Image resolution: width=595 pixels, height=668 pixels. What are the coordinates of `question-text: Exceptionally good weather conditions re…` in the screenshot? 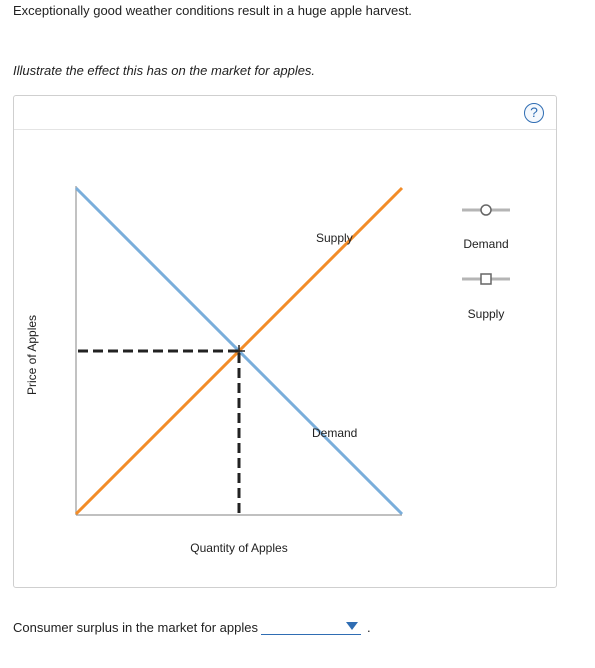 It's located at (212, 10).